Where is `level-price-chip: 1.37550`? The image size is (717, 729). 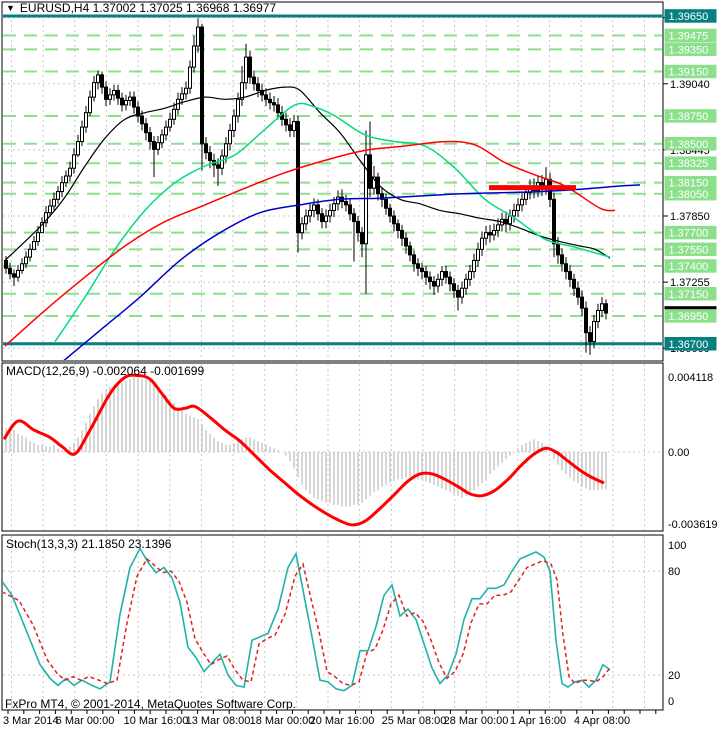 level-price-chip: 1.37550 is located at coordinates (689, 250).